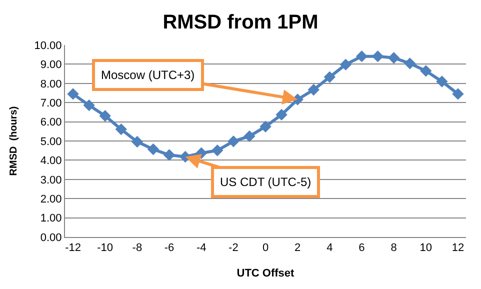 The height and width of the screenshot is (289, 481). I want to click on x-tick-label: -8, so click(137, 248).